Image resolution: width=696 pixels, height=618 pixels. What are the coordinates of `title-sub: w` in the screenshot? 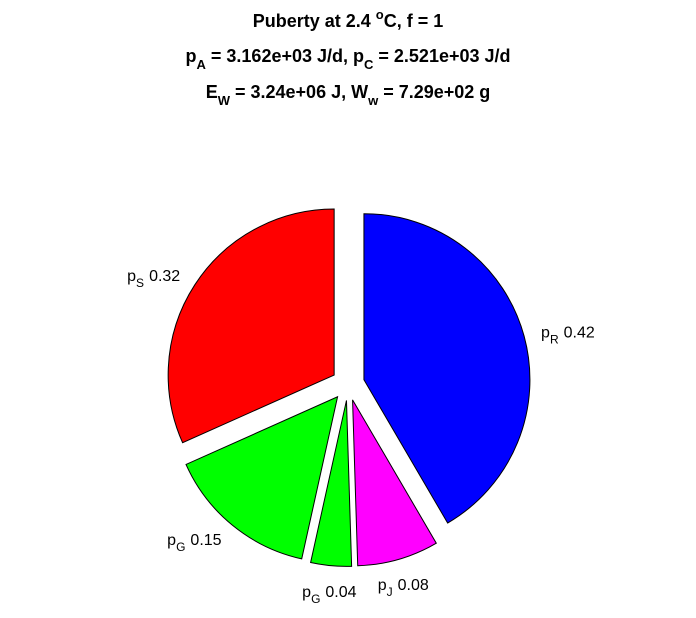 It's located at (373, 100).